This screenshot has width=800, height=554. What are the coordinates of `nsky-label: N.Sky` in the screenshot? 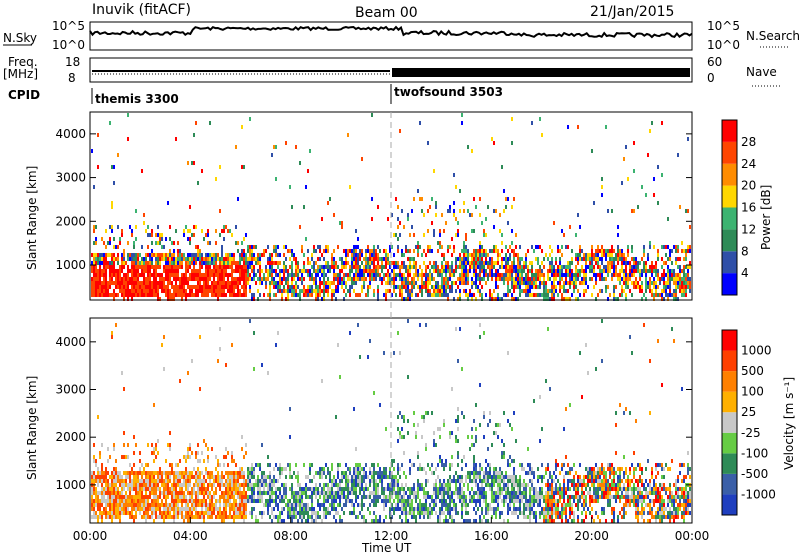 It's located at (20, 38).